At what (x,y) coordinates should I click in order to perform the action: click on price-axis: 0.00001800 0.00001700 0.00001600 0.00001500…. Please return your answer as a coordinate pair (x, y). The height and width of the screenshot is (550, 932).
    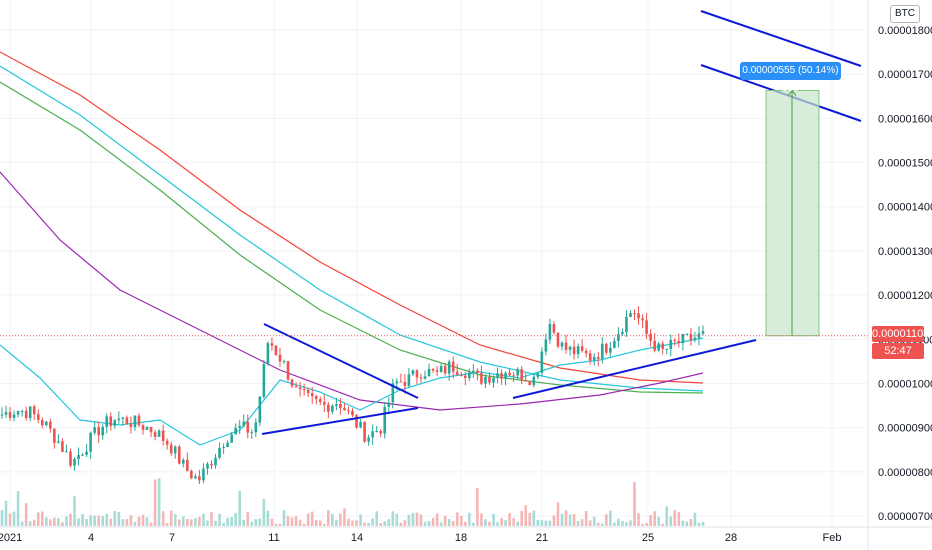
    Looking at the image, I should click on (899, 275).